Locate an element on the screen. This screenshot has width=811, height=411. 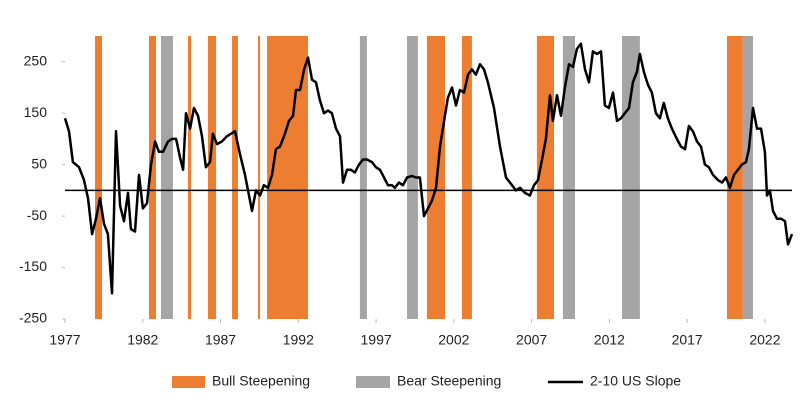
x-tick-label: 2007 is located at coordinates (531, 340).